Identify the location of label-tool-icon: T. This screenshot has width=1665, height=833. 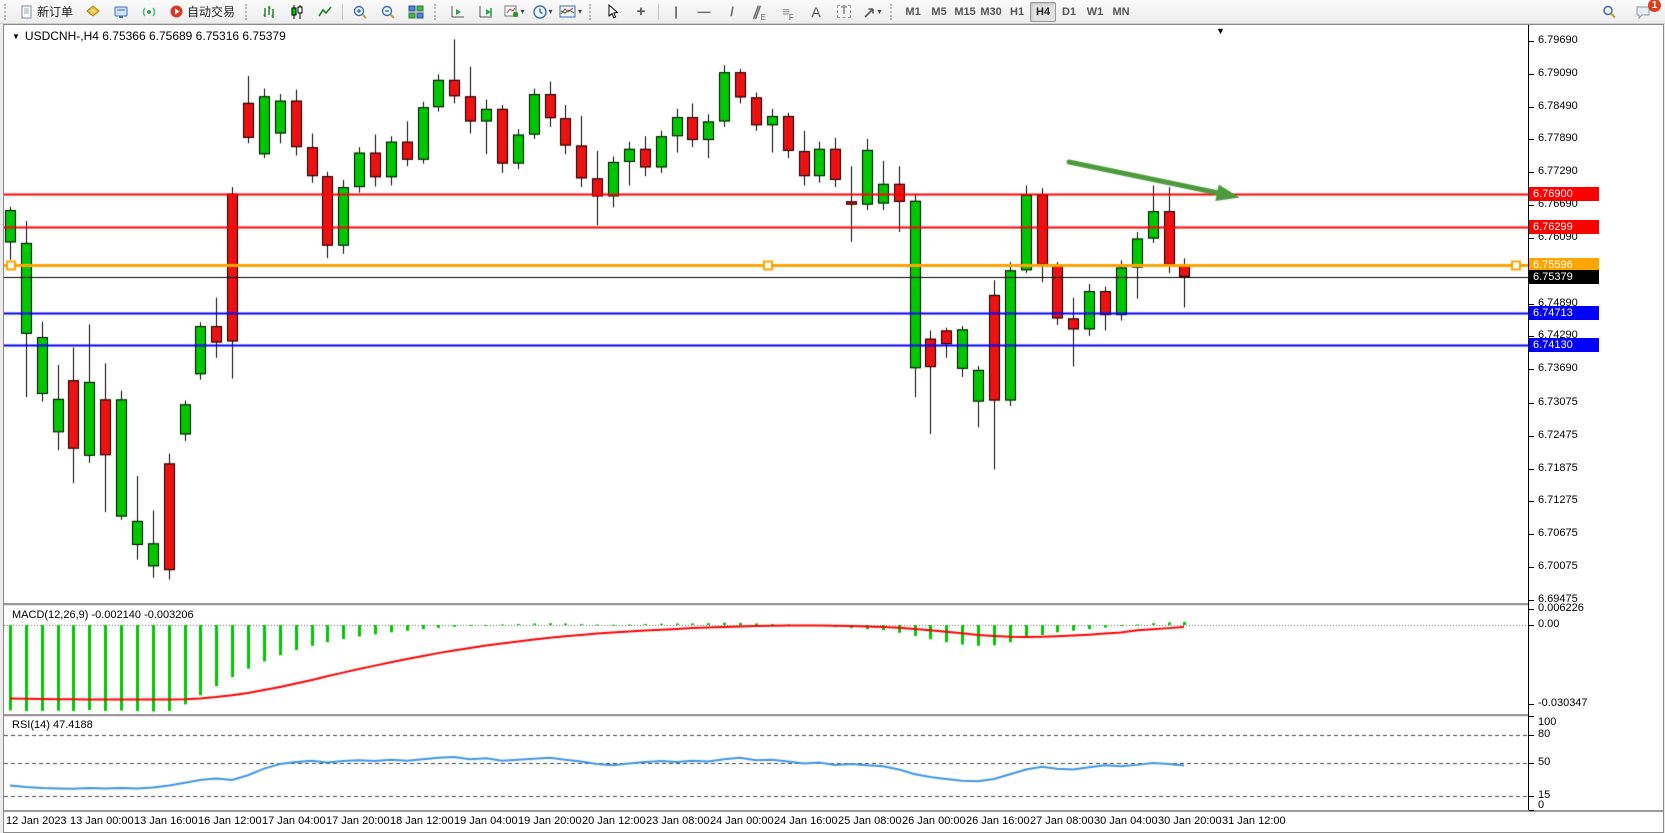
(844, 11).